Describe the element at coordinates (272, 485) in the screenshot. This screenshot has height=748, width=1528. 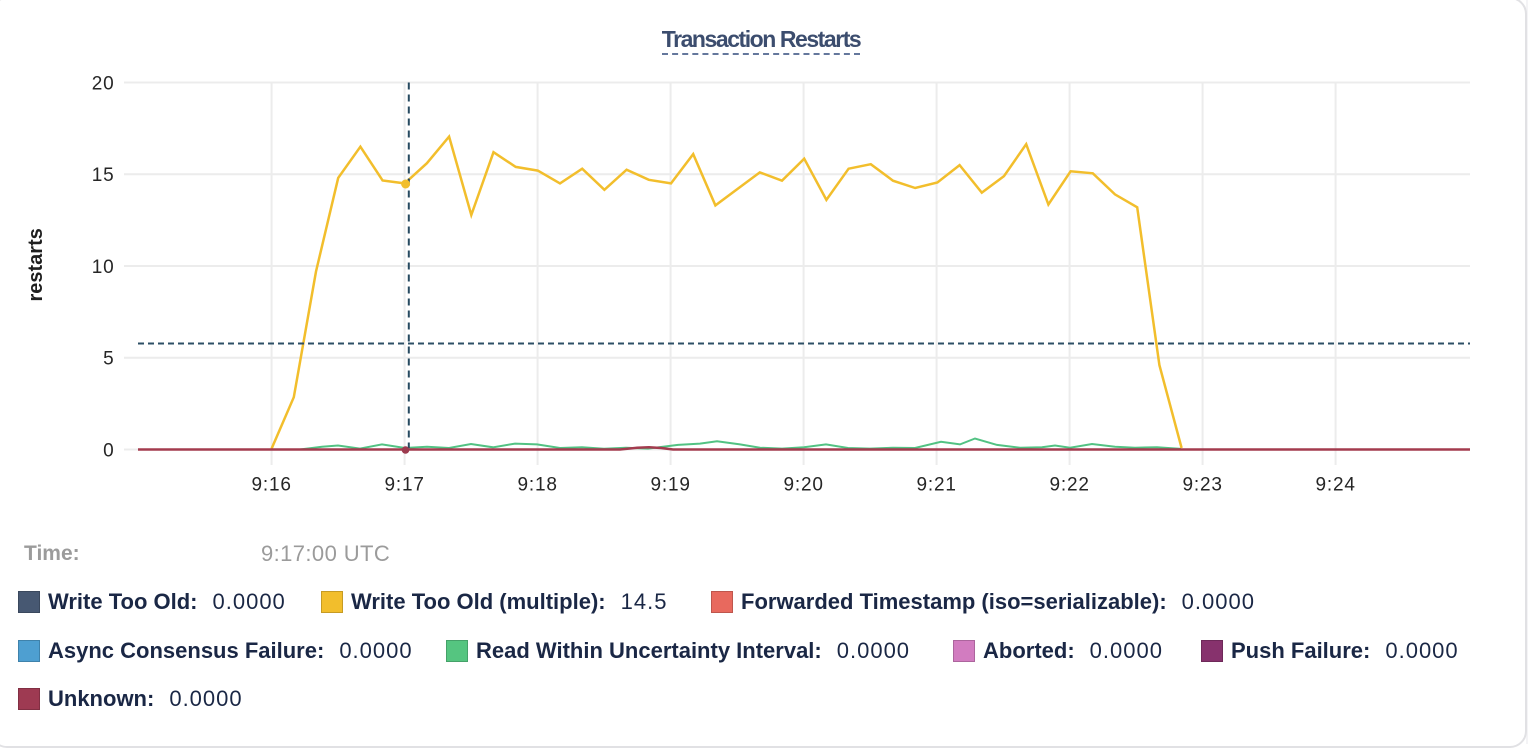
I see `svg-text: 9:16` at that location.